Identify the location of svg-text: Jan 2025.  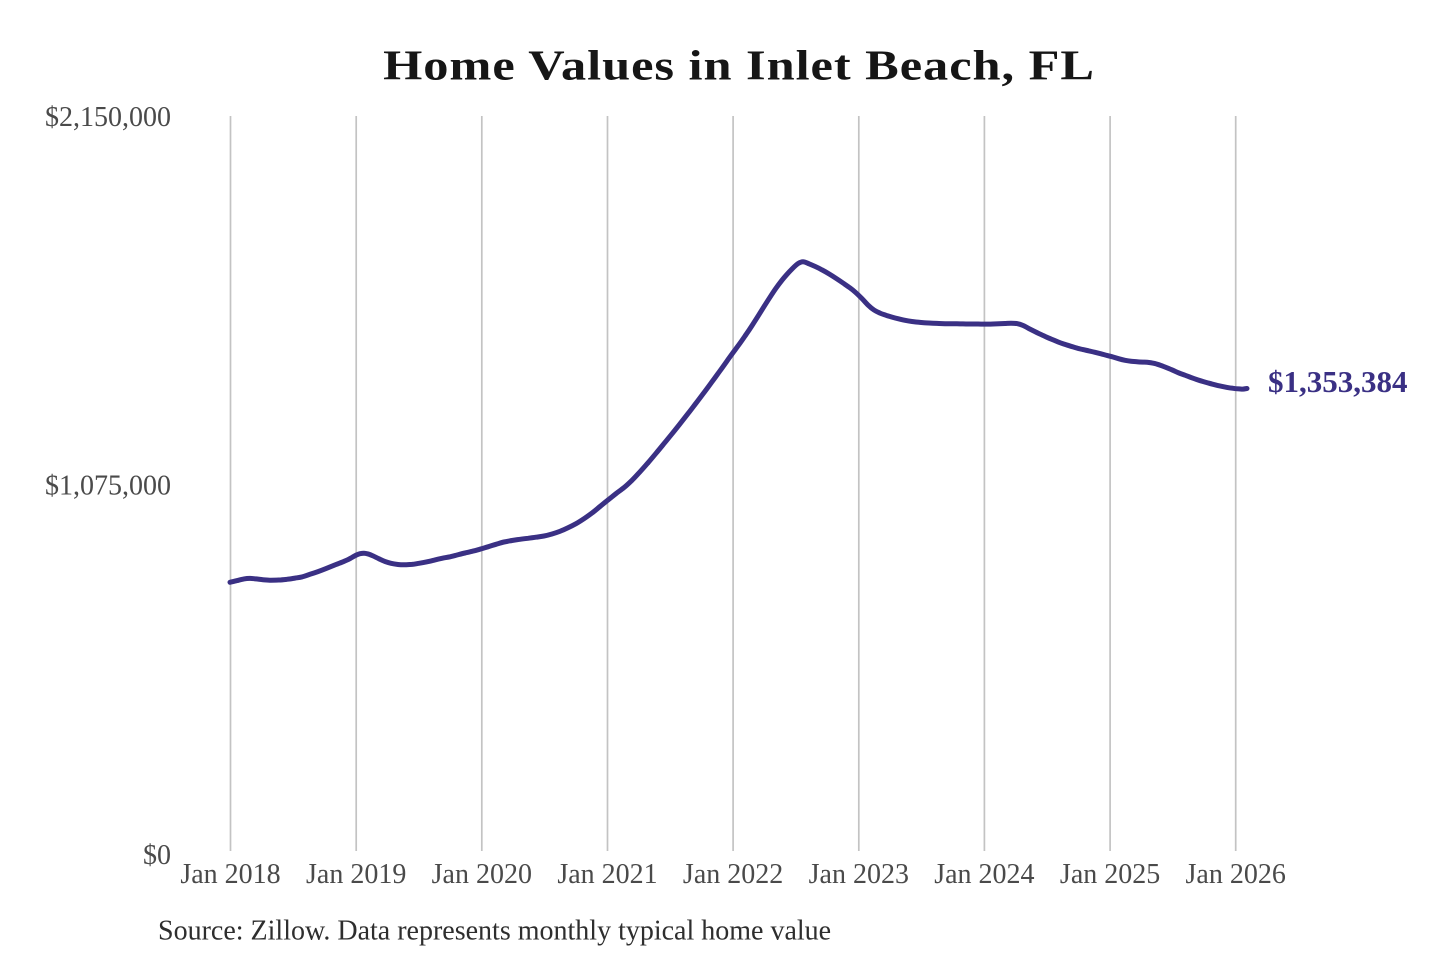
(1110, 874).